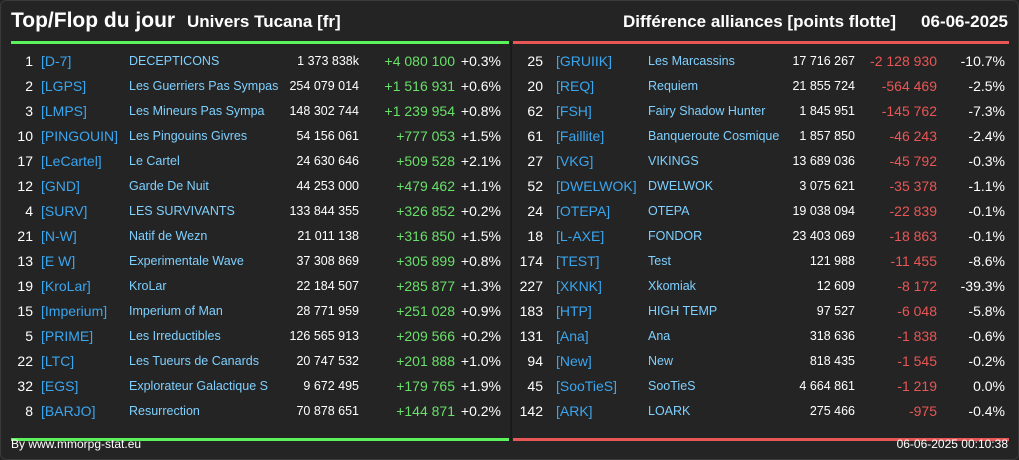 This screenshot has width=1019, height=460. Describe the element at coordinates (535, 86) in the screenshot. I see `rank-value: 20` at that location.